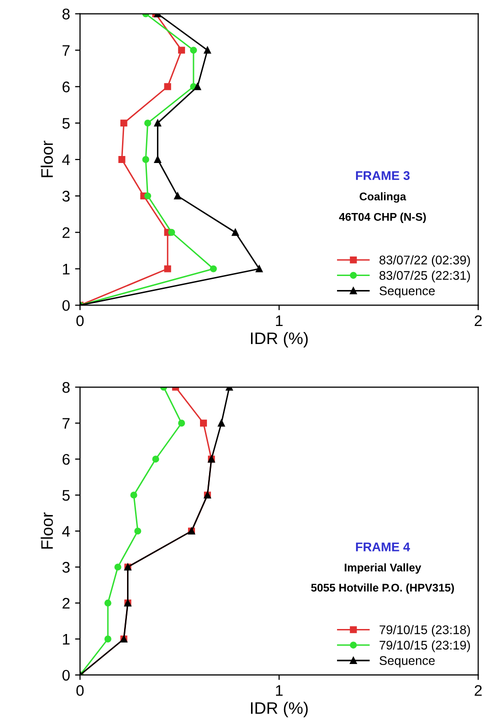  What do you see at coordinates (382, 588) in the screenshot?
I see `annotation: 5055 Hotville P.O. (HPV315)` at bounding box center [382, 588].